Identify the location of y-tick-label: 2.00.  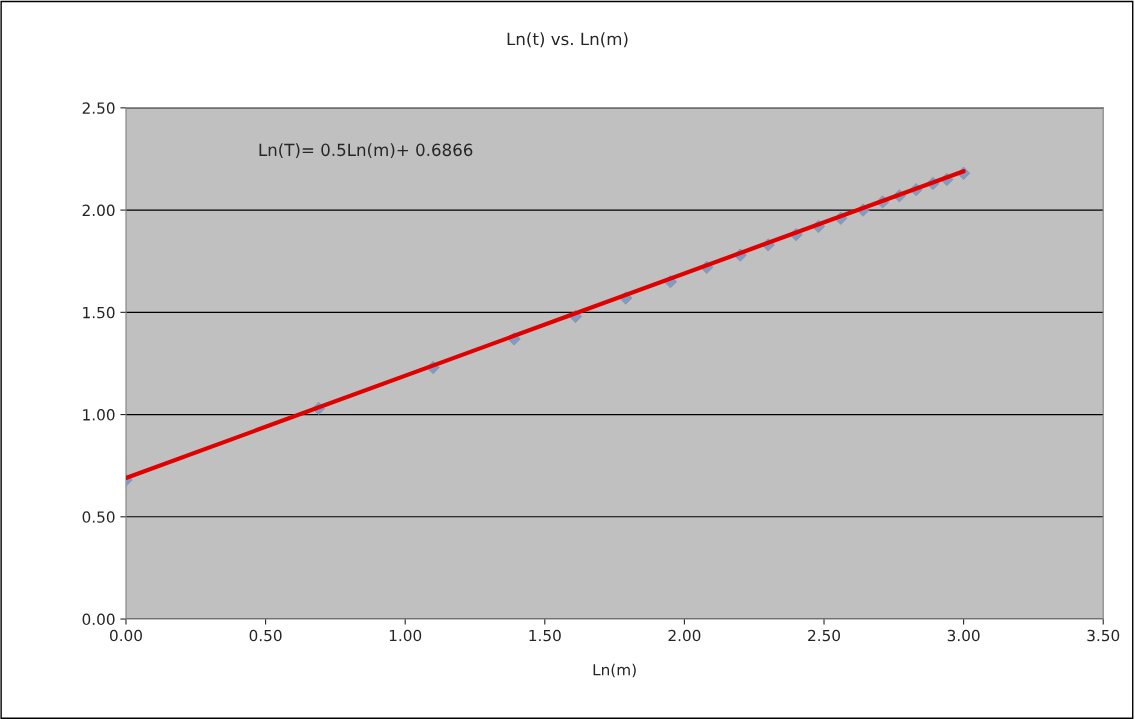
(98, 210).